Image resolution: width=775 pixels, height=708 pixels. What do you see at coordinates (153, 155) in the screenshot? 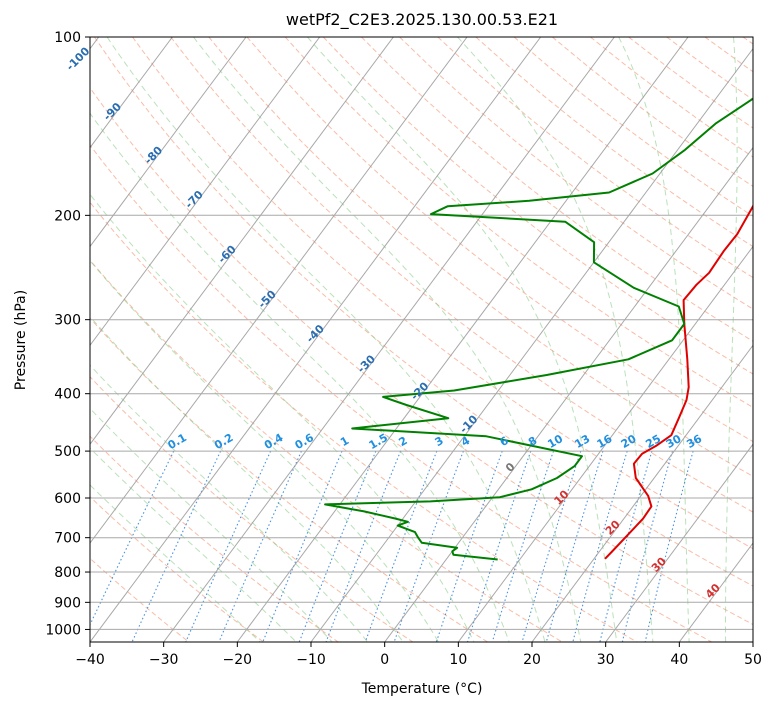
I see `dry-adiabat-label: -80` at bounding box center [153, 155].